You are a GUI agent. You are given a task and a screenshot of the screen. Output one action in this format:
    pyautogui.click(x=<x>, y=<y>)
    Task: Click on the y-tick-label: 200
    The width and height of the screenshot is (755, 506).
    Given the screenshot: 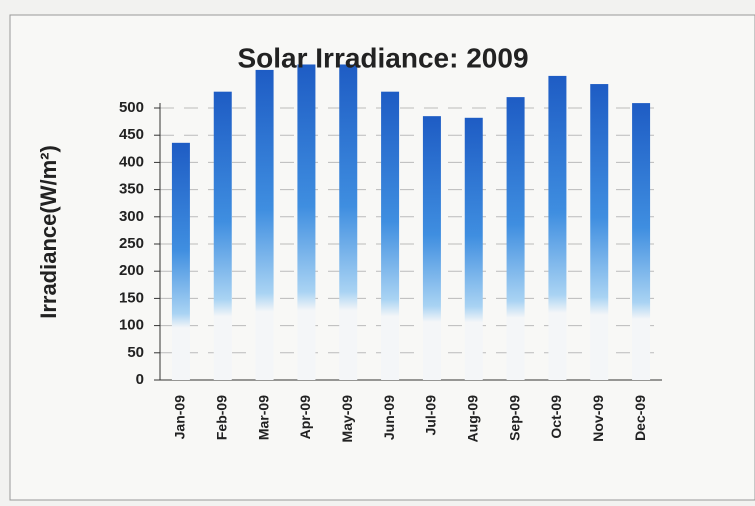 What is the action you would take?
    pyautogui.click(x=131, y=270)
    